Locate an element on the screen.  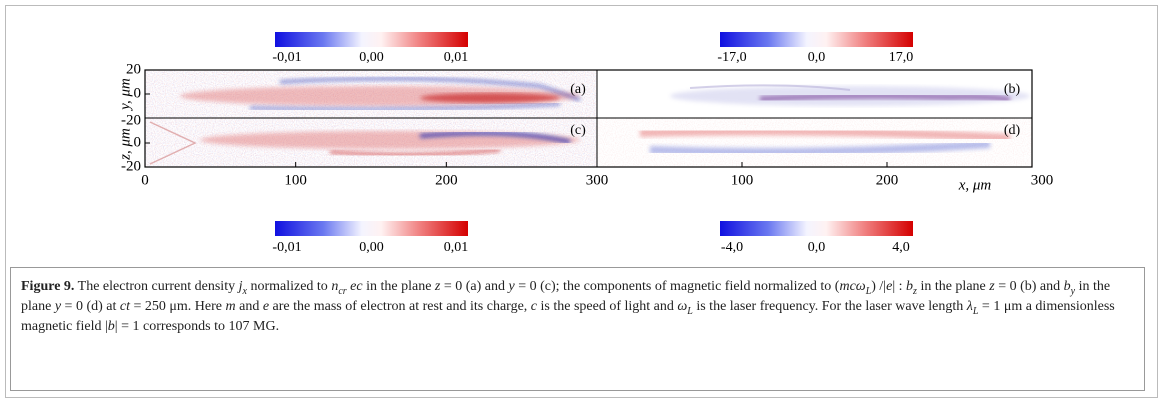
panel-label: (a) is located at coordinates (578, 89).